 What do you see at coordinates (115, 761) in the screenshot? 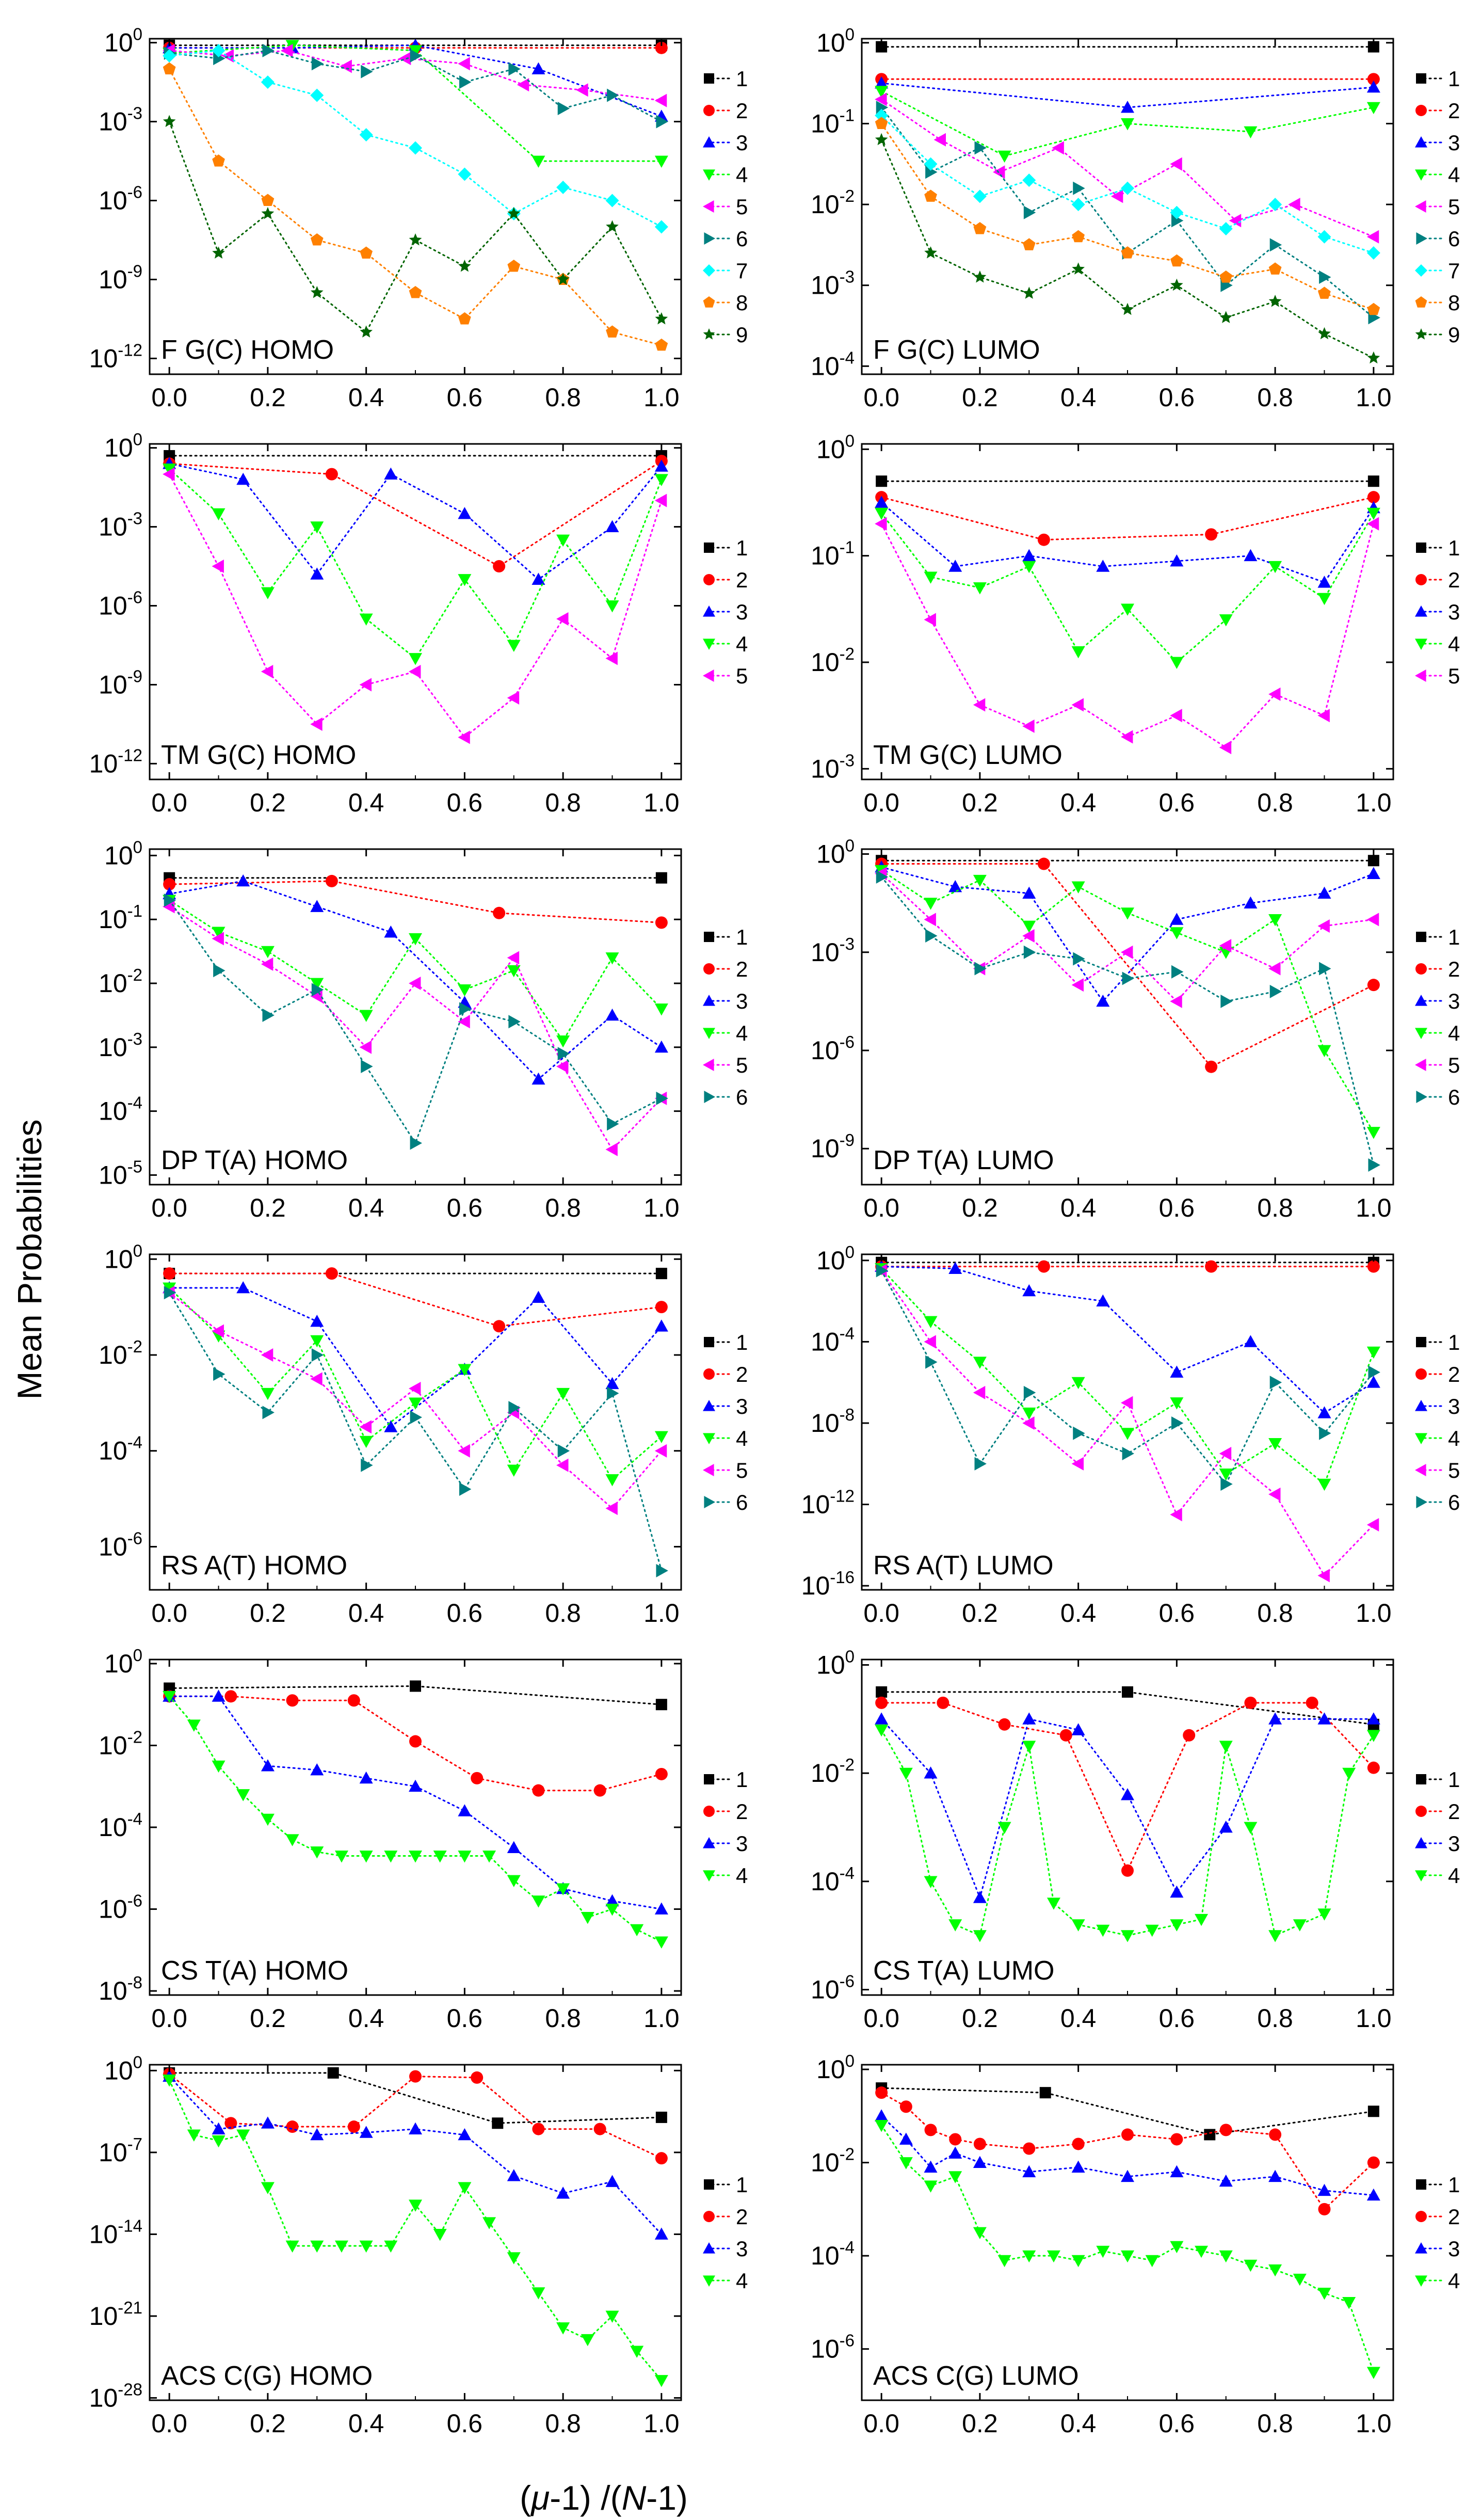
I see `y-tick-label: 10⁻¹²` at bounding box center [115, 761].